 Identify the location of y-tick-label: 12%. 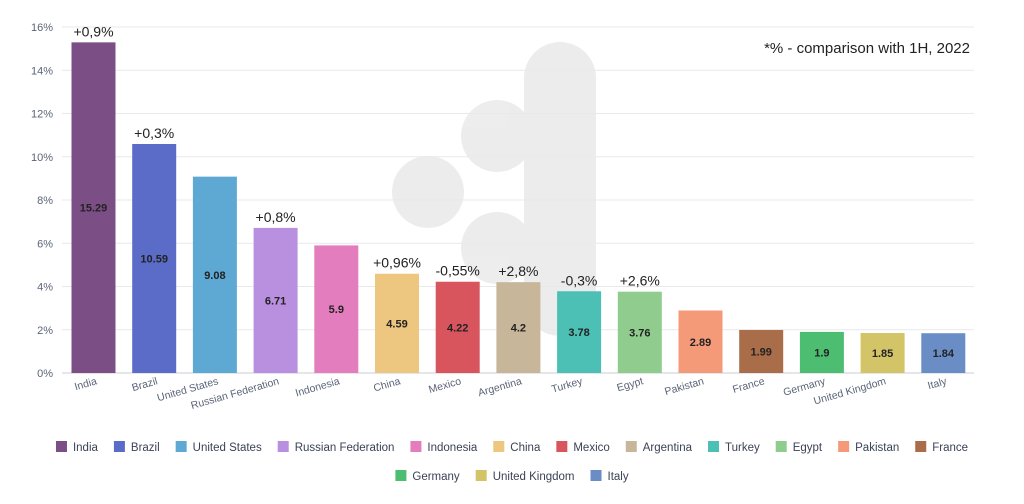
(42, 115).